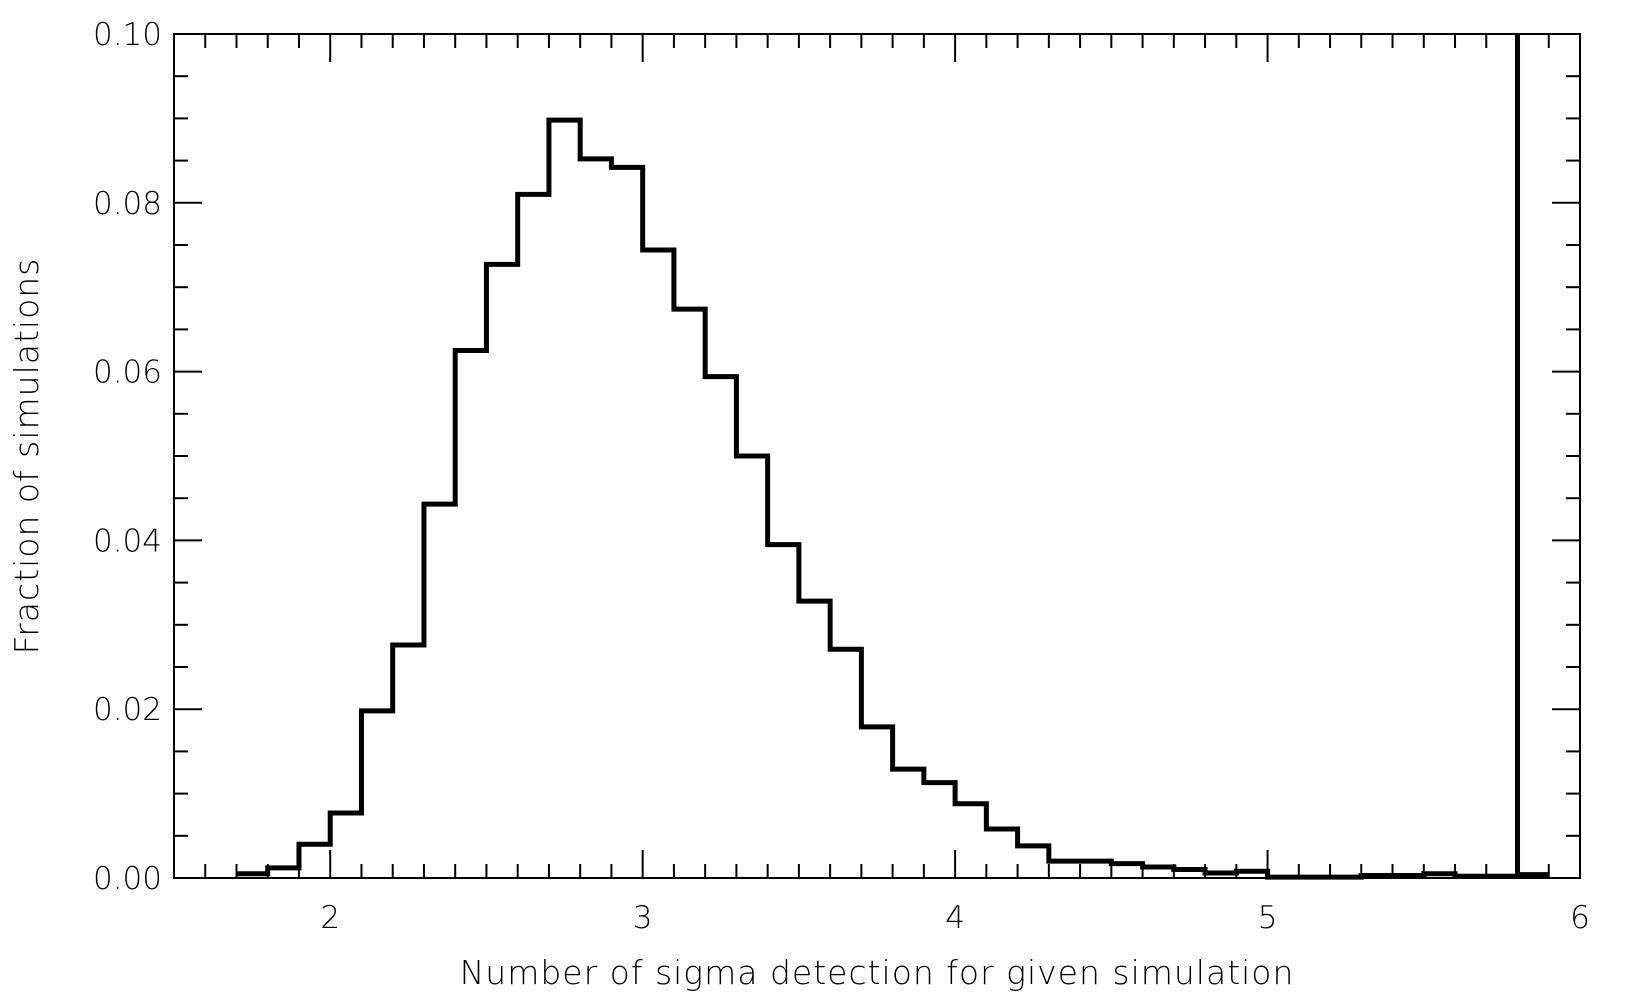  I want to click on x-tick-label: 6, so click(1580, 918).